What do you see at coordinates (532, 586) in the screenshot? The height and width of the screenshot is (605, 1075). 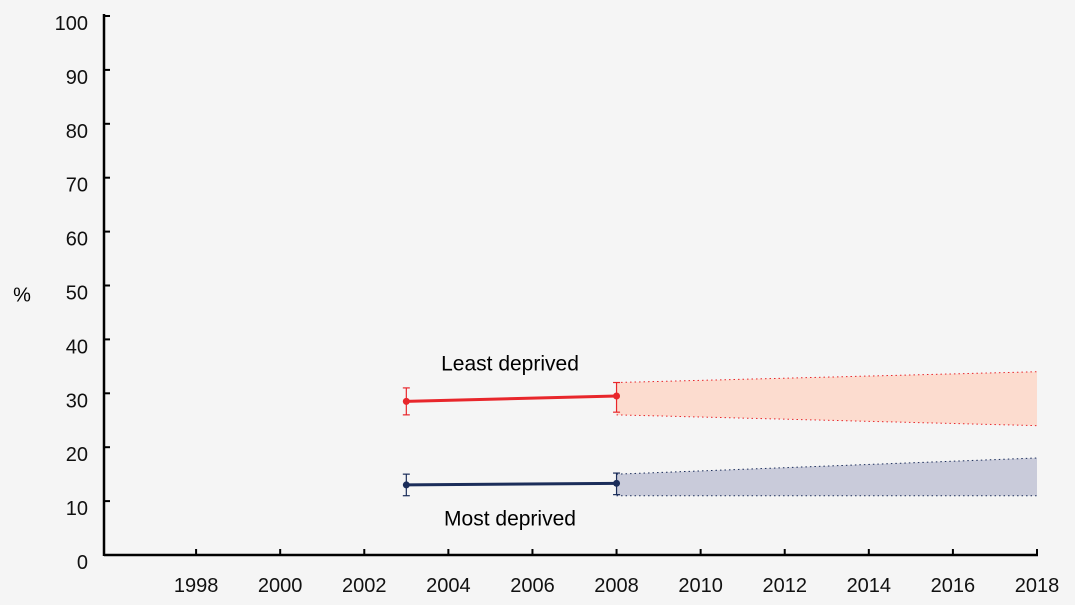 I see `x-tick-label: 2006` at bounding box center [532, 586].